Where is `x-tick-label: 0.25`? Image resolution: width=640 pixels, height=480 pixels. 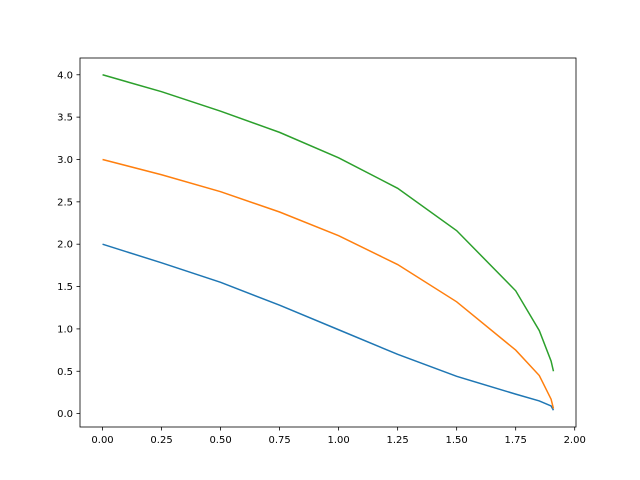
x-tick-label: 0.25 is located at coordinates (161, 440).